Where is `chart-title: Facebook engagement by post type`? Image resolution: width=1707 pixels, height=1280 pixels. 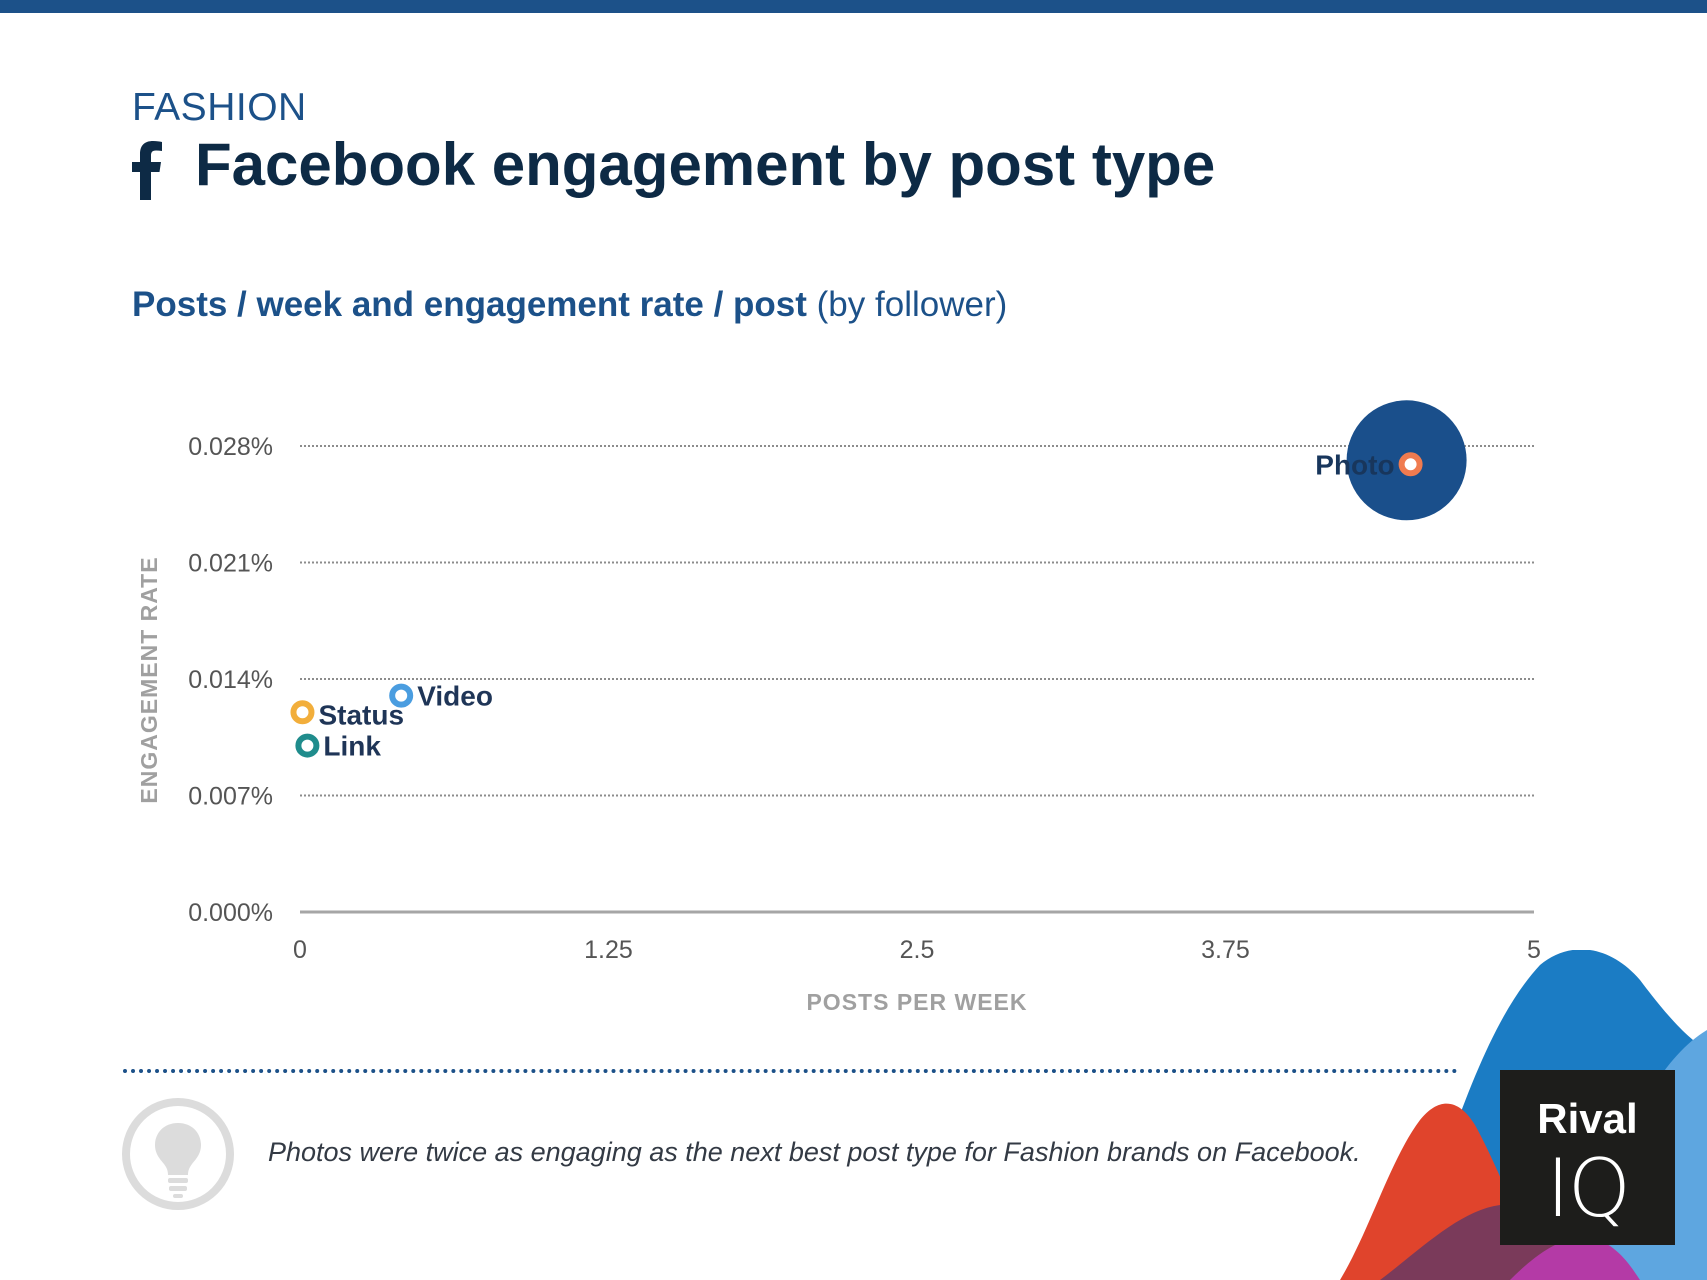
chart-title: Facebook engagement by post type is located at coordinates (705, 164).